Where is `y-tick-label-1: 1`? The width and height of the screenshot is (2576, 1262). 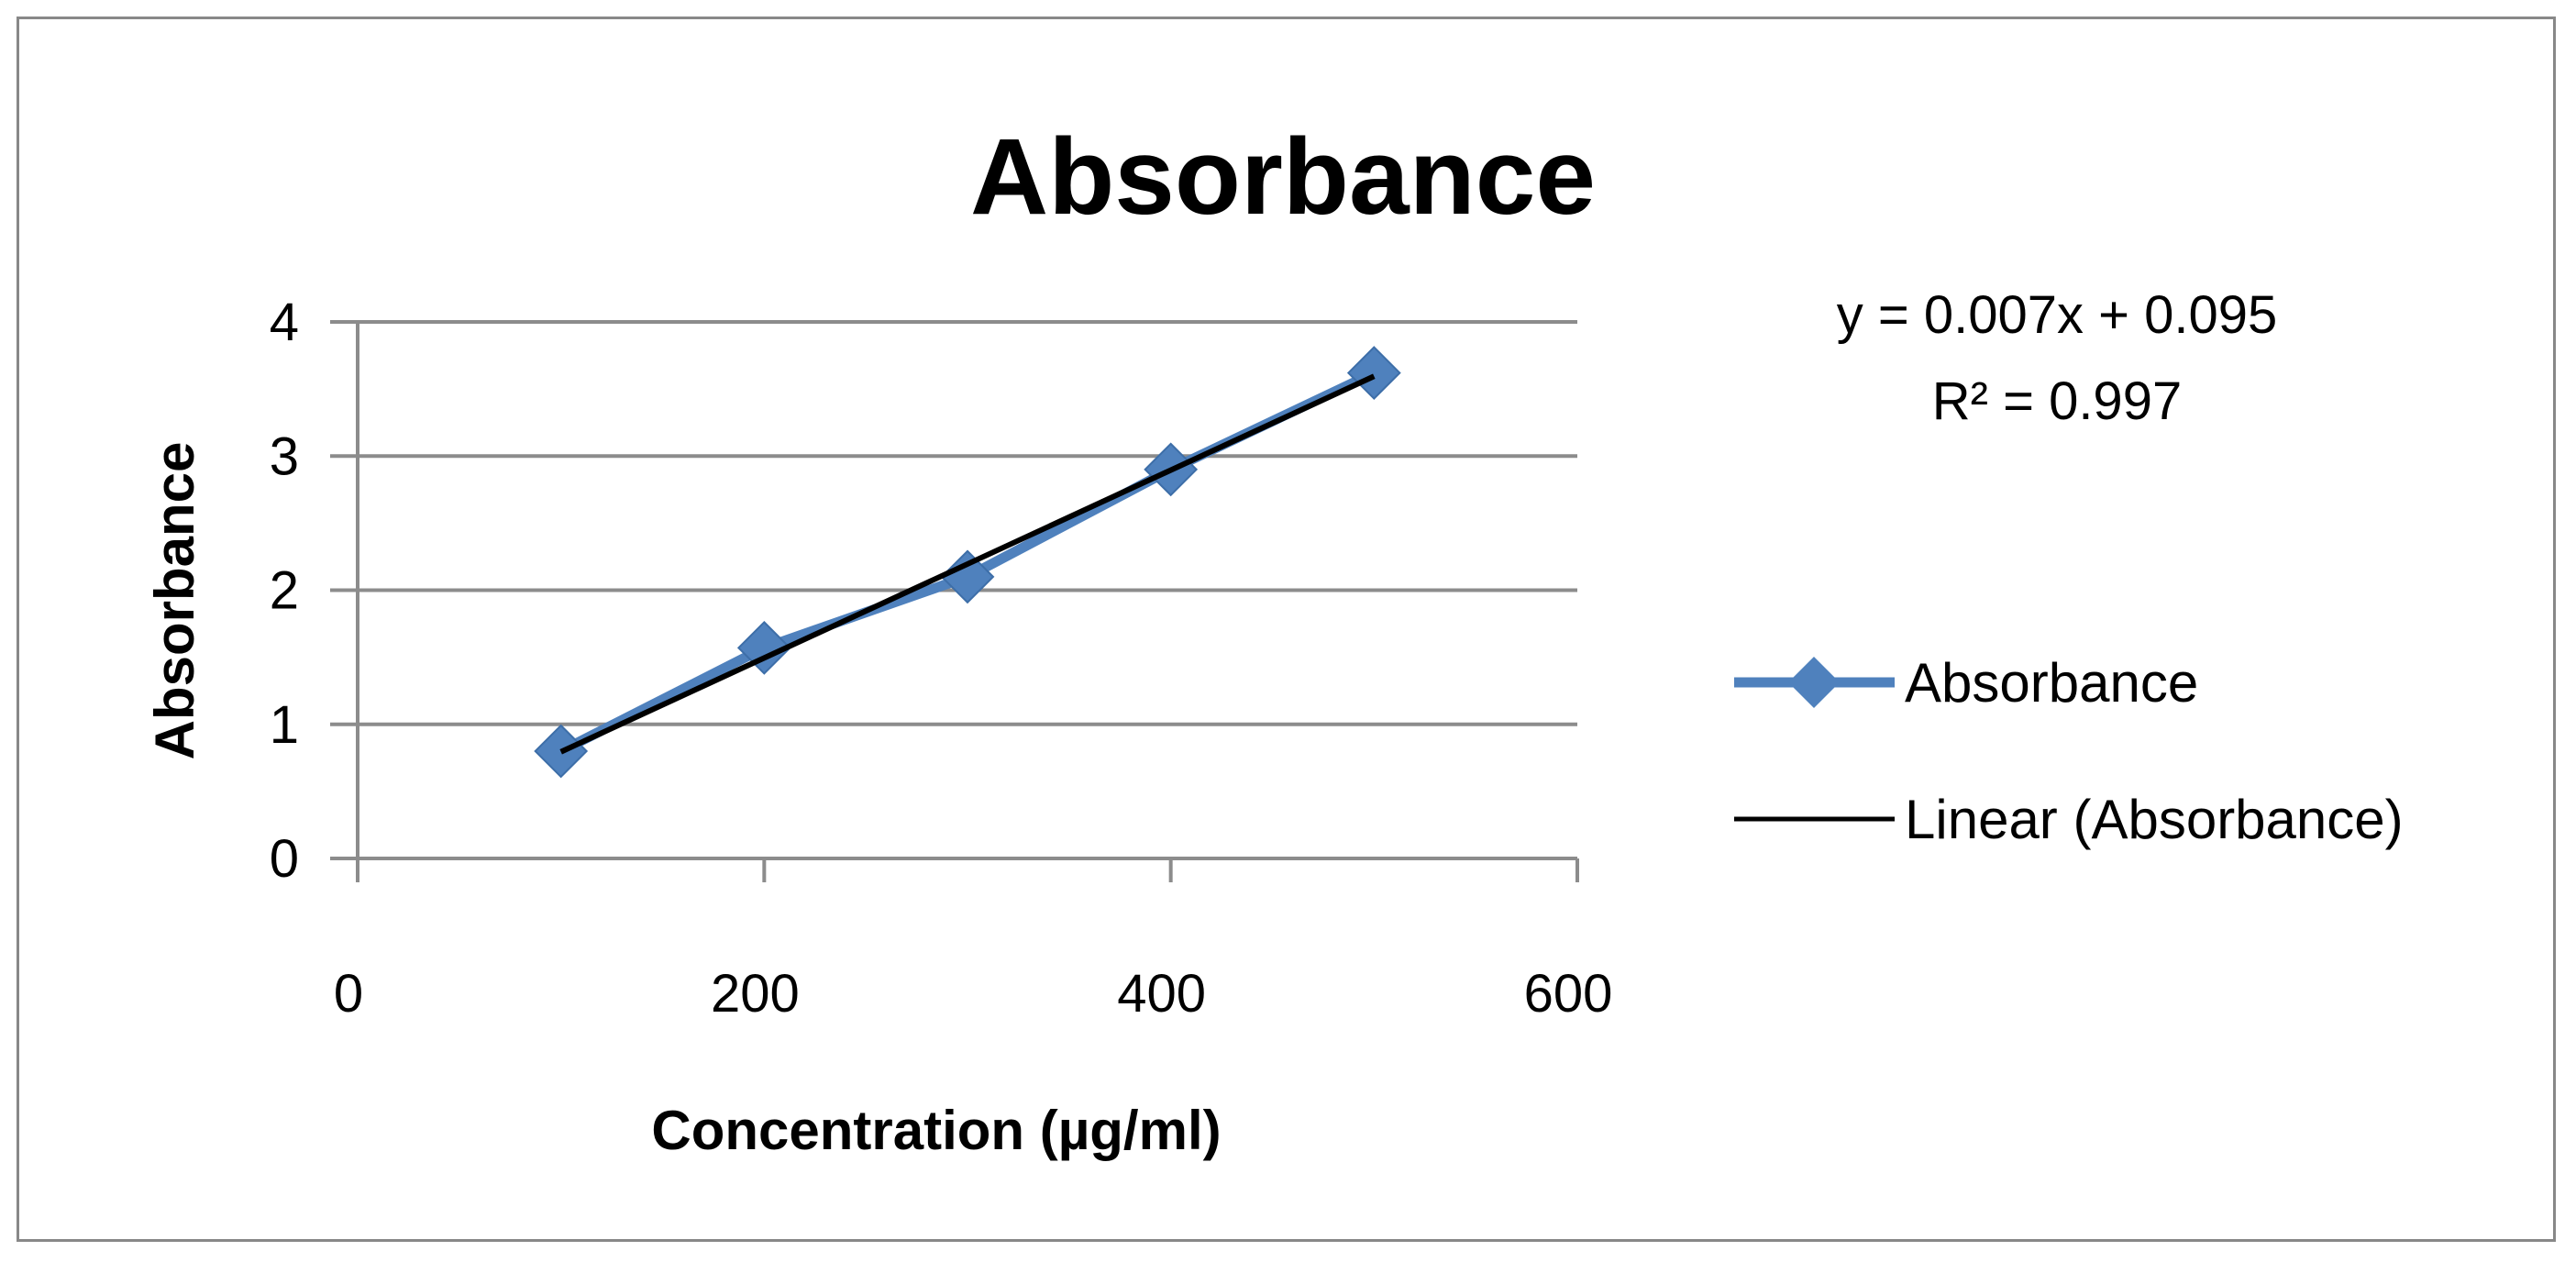 y-tick-label-1: 1 is located at coordinates (284, 725).